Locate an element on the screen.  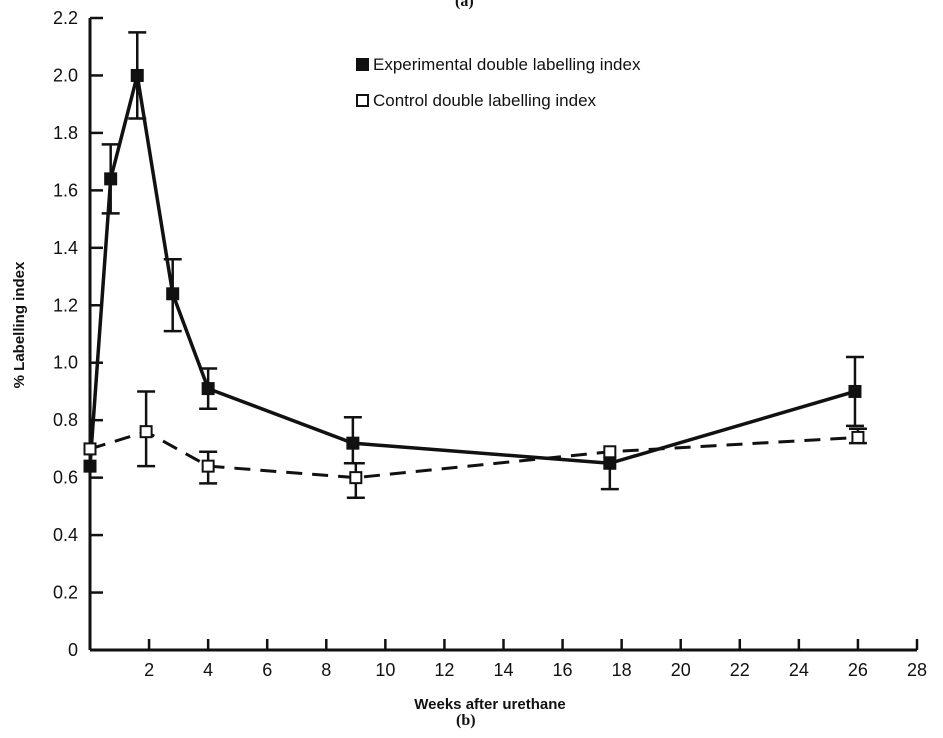
series-line is located at coordinates (474, 455).